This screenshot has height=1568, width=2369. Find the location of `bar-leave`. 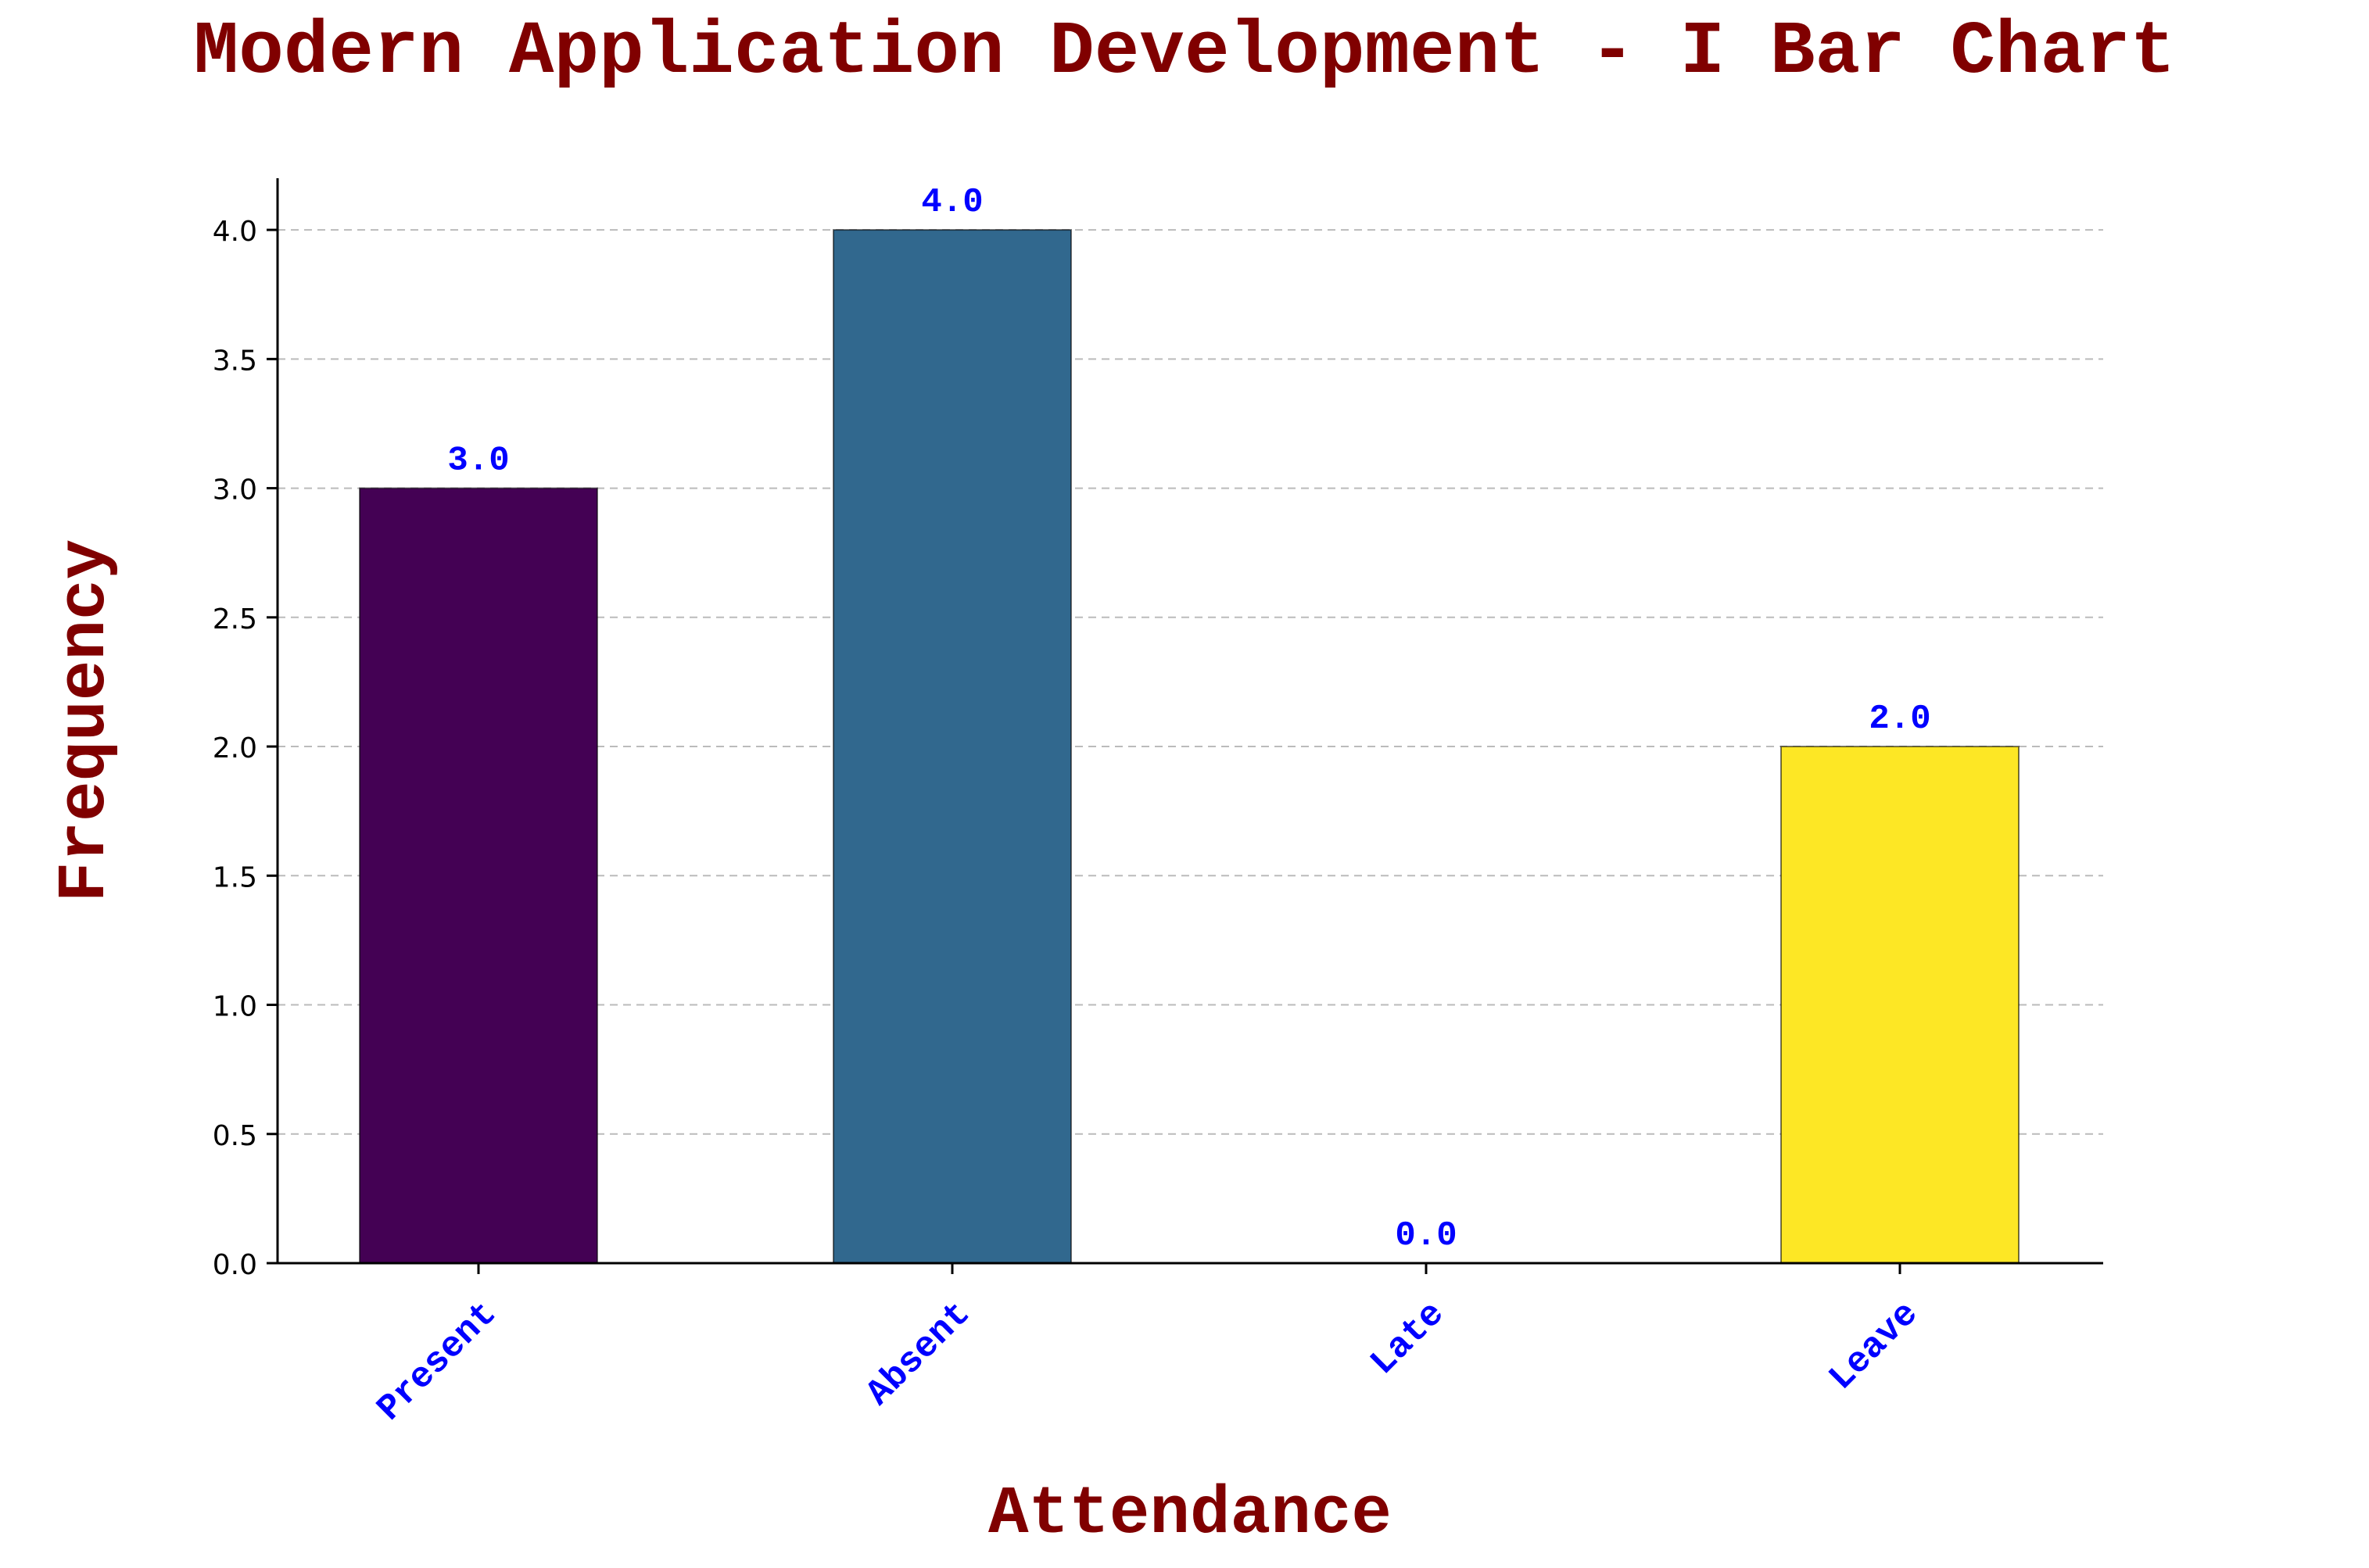

bar-leave is located at coordinates (1900, 1005).